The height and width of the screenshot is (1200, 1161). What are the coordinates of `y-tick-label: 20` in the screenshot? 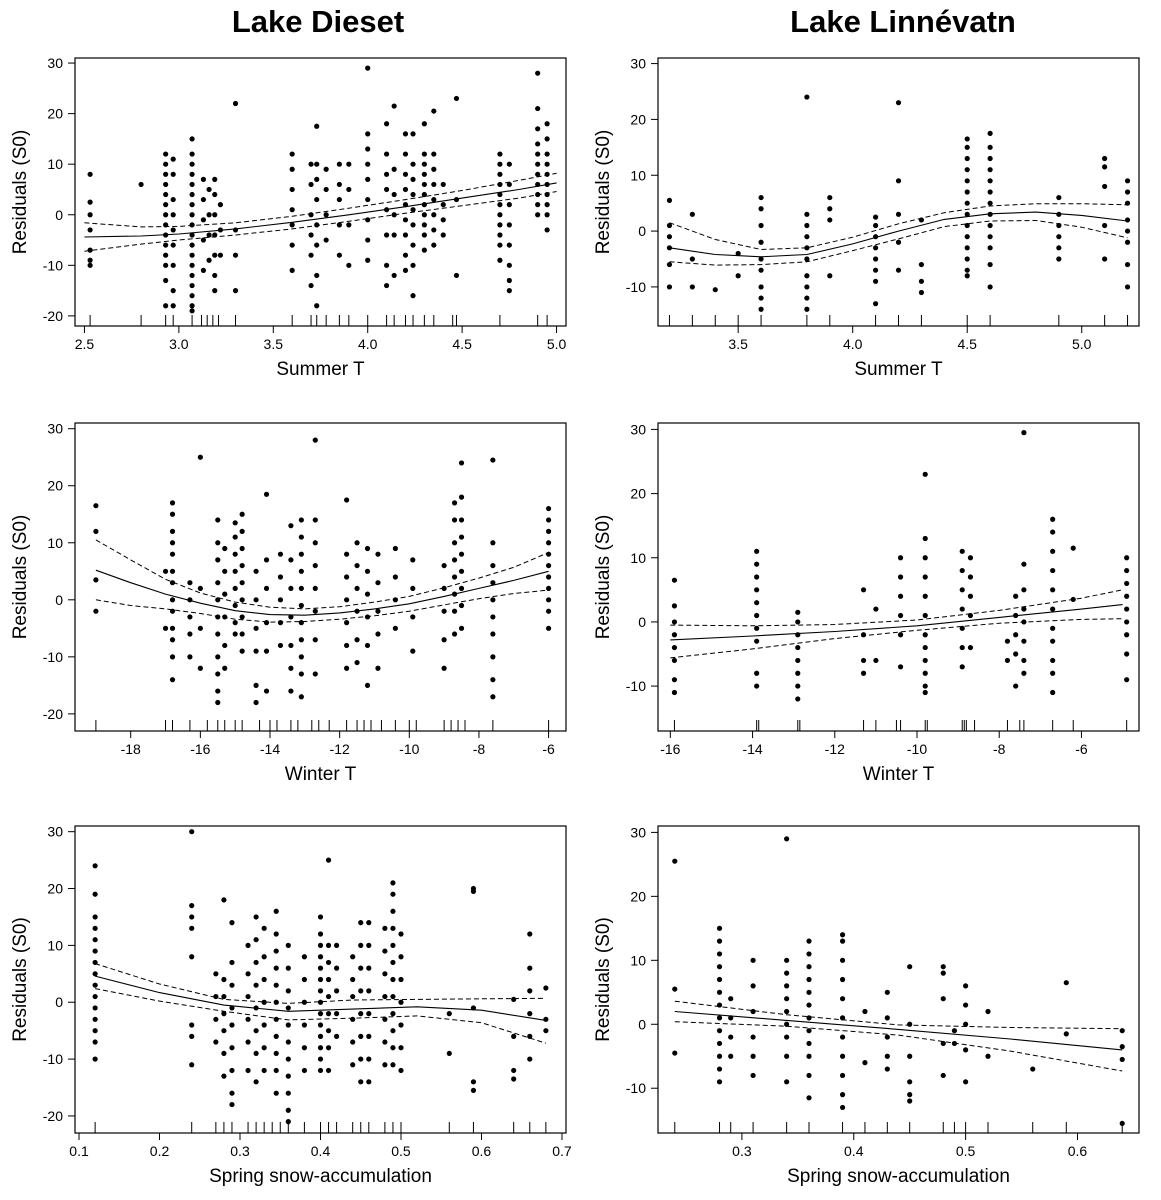 It's located at (638, 896).